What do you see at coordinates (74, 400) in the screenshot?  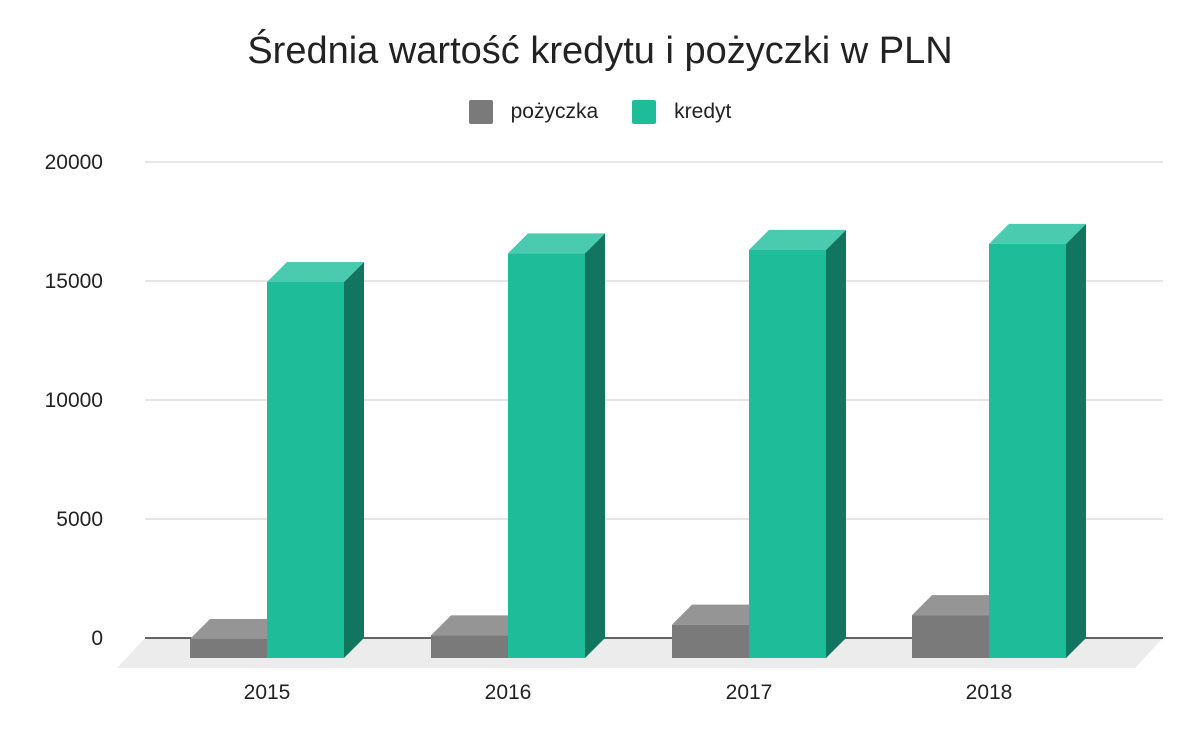 I see `y-tick-label: 10000` at bounding box center [74, 400].